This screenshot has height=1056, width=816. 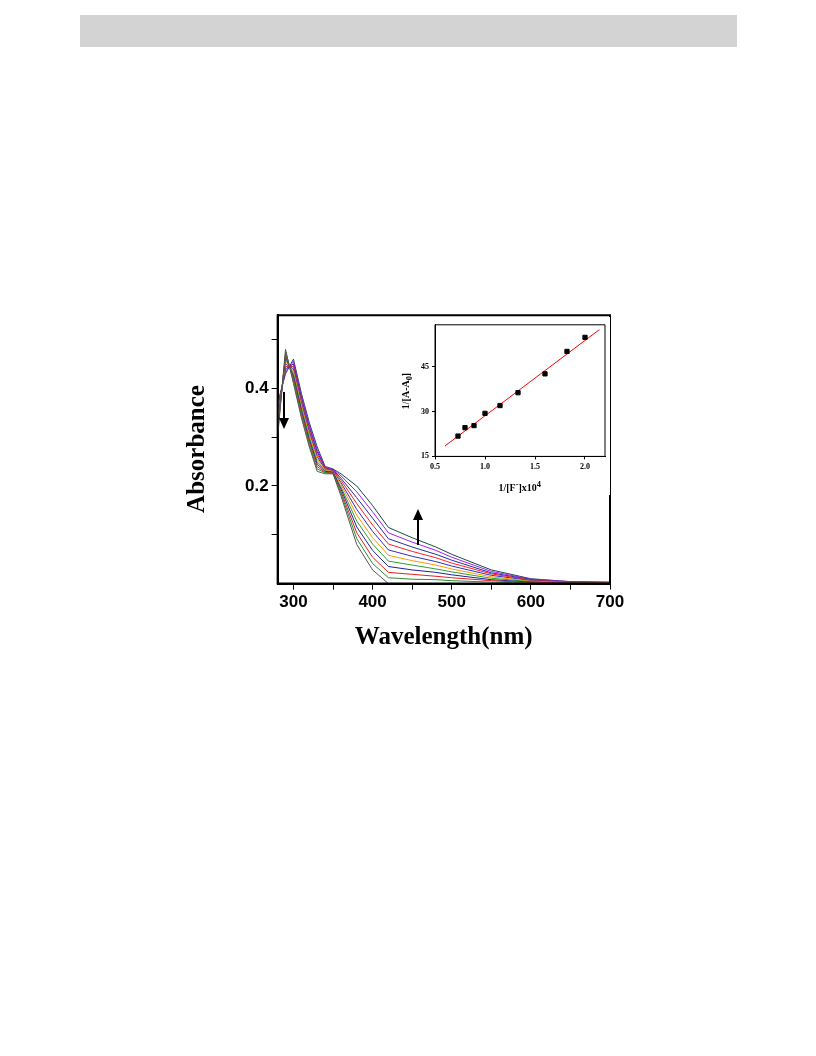 I want to click on x-tick-label: 500, so click(x=451, y=602).